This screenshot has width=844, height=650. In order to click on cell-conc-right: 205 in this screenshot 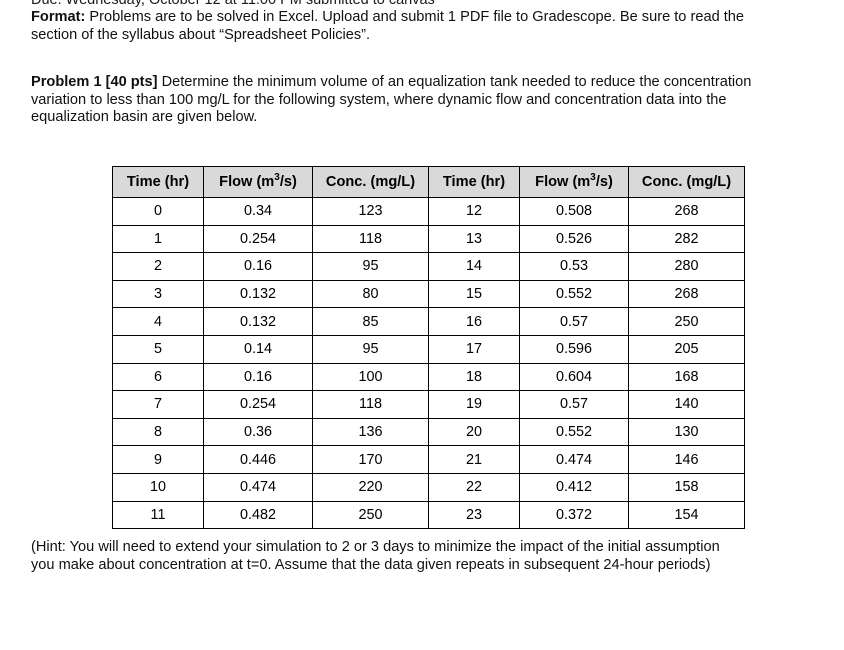, I will do `click(686, 349)`.